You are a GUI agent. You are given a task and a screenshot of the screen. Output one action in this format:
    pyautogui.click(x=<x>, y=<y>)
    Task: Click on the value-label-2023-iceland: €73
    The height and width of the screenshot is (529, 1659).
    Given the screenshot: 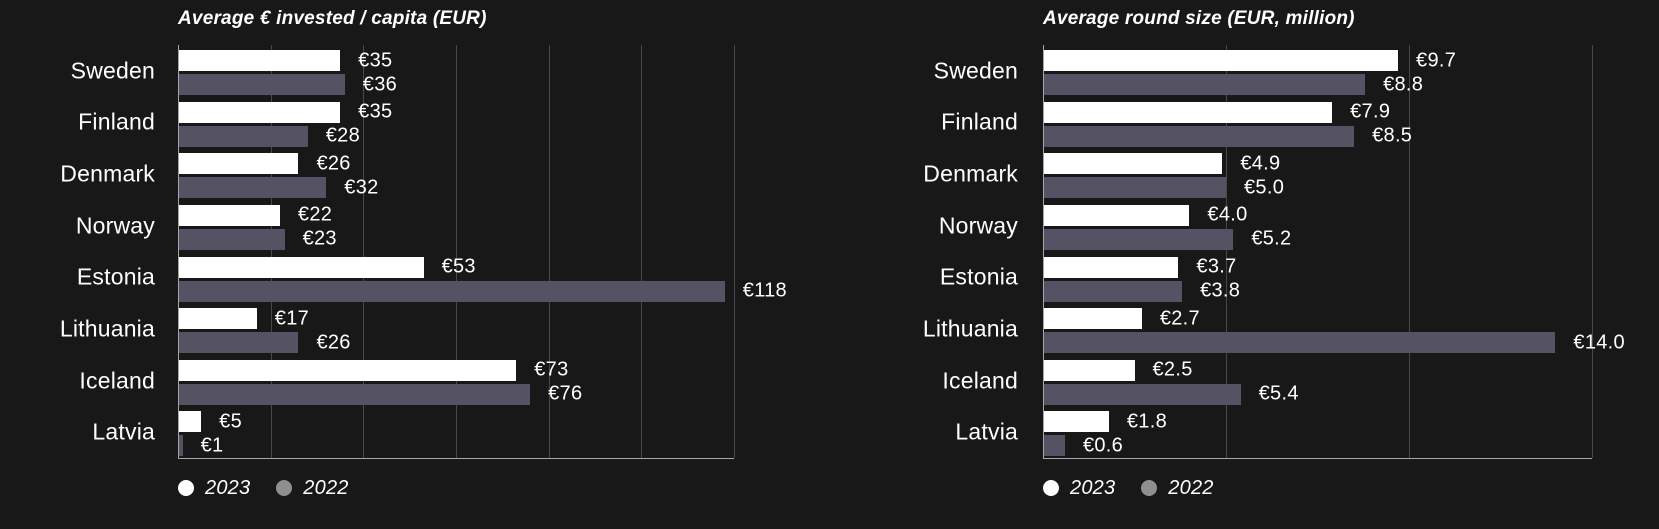 What is the action you would take?
    pyautogui.click(x=551, y=369)
    